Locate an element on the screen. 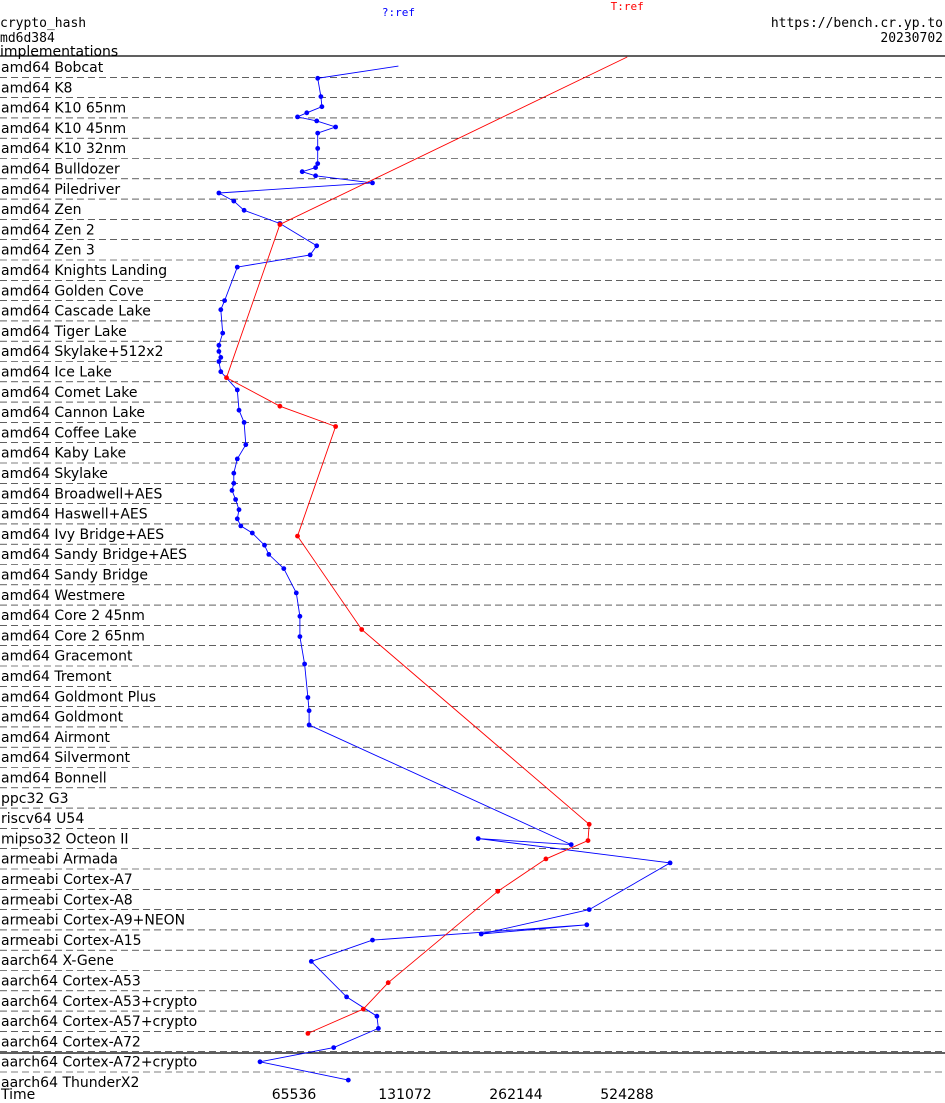 The width and height of the screenshot is (945, 1103). row-label: amd64 Core 2 45nm is located at coordinates (73, 616).